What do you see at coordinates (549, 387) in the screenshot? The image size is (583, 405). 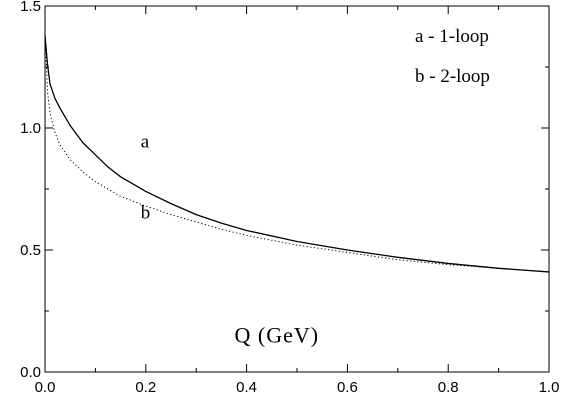 I see `x-tick-label: 1.0` at bounding box center [549, 387].